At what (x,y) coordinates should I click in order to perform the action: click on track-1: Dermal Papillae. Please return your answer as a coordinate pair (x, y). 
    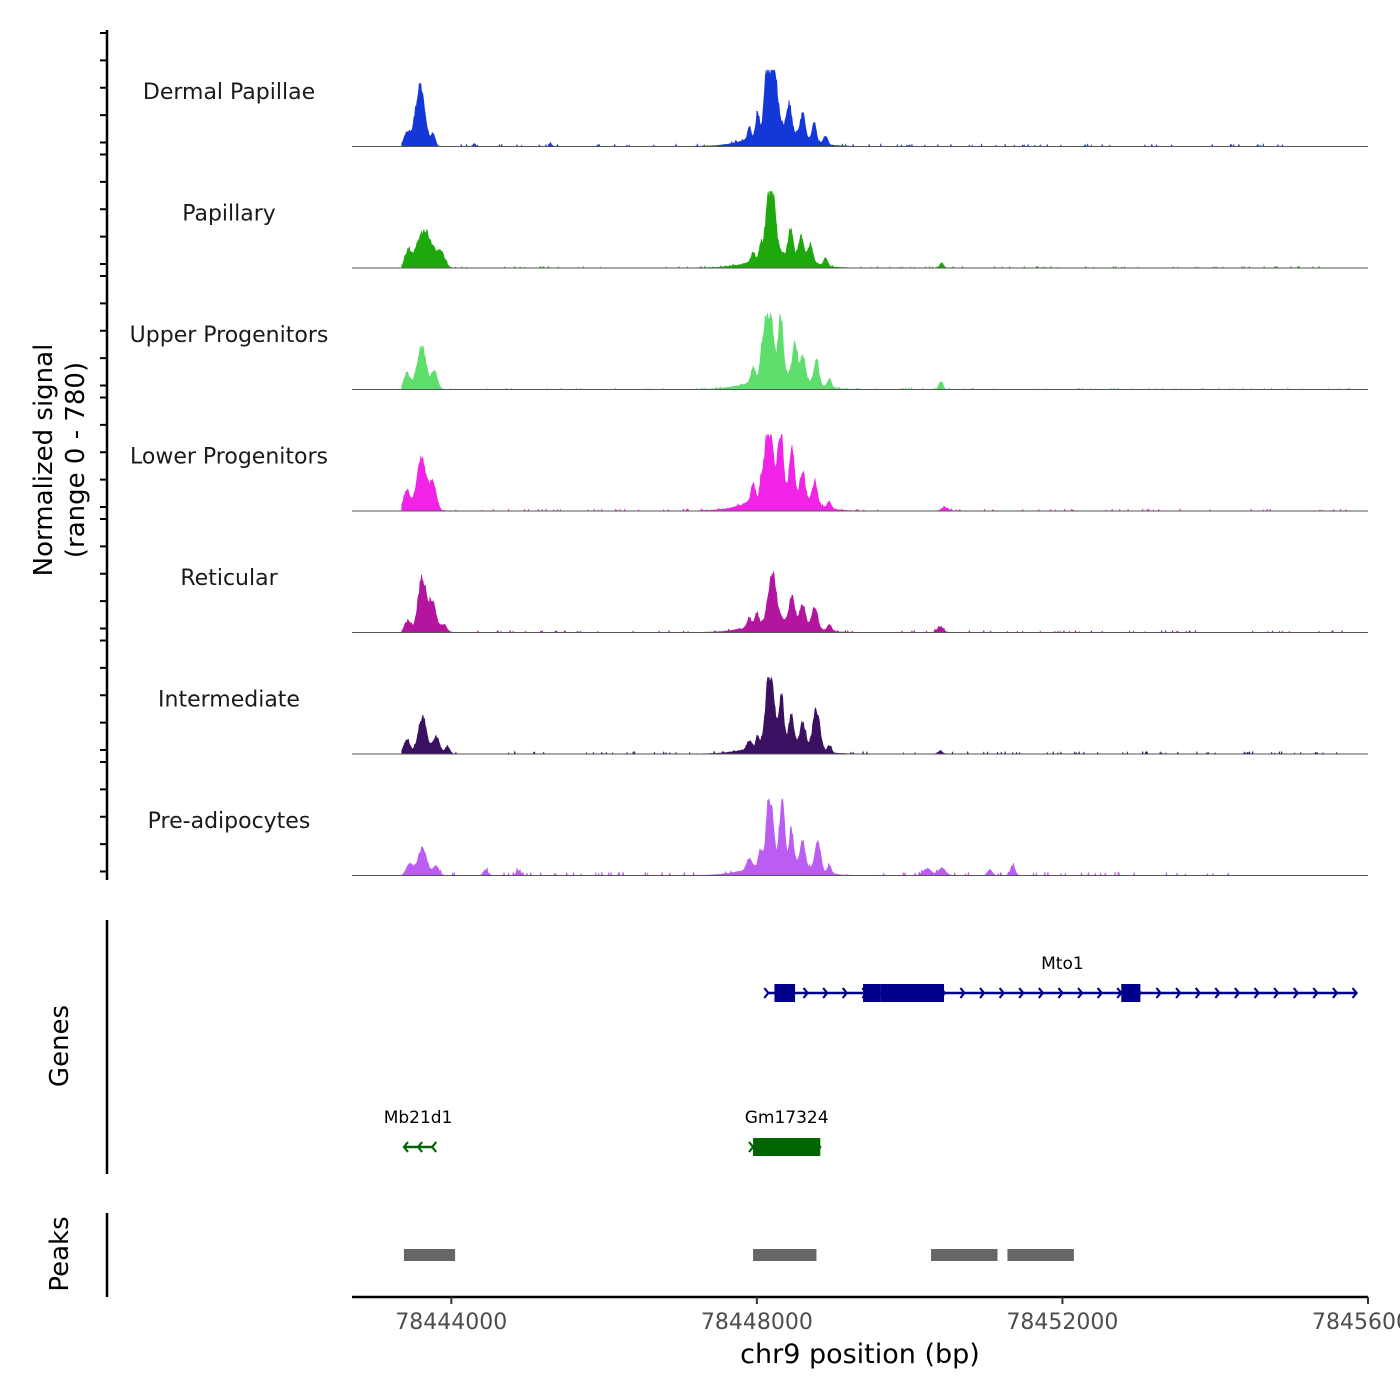
    Looking at the image, I should click on (755, 108).